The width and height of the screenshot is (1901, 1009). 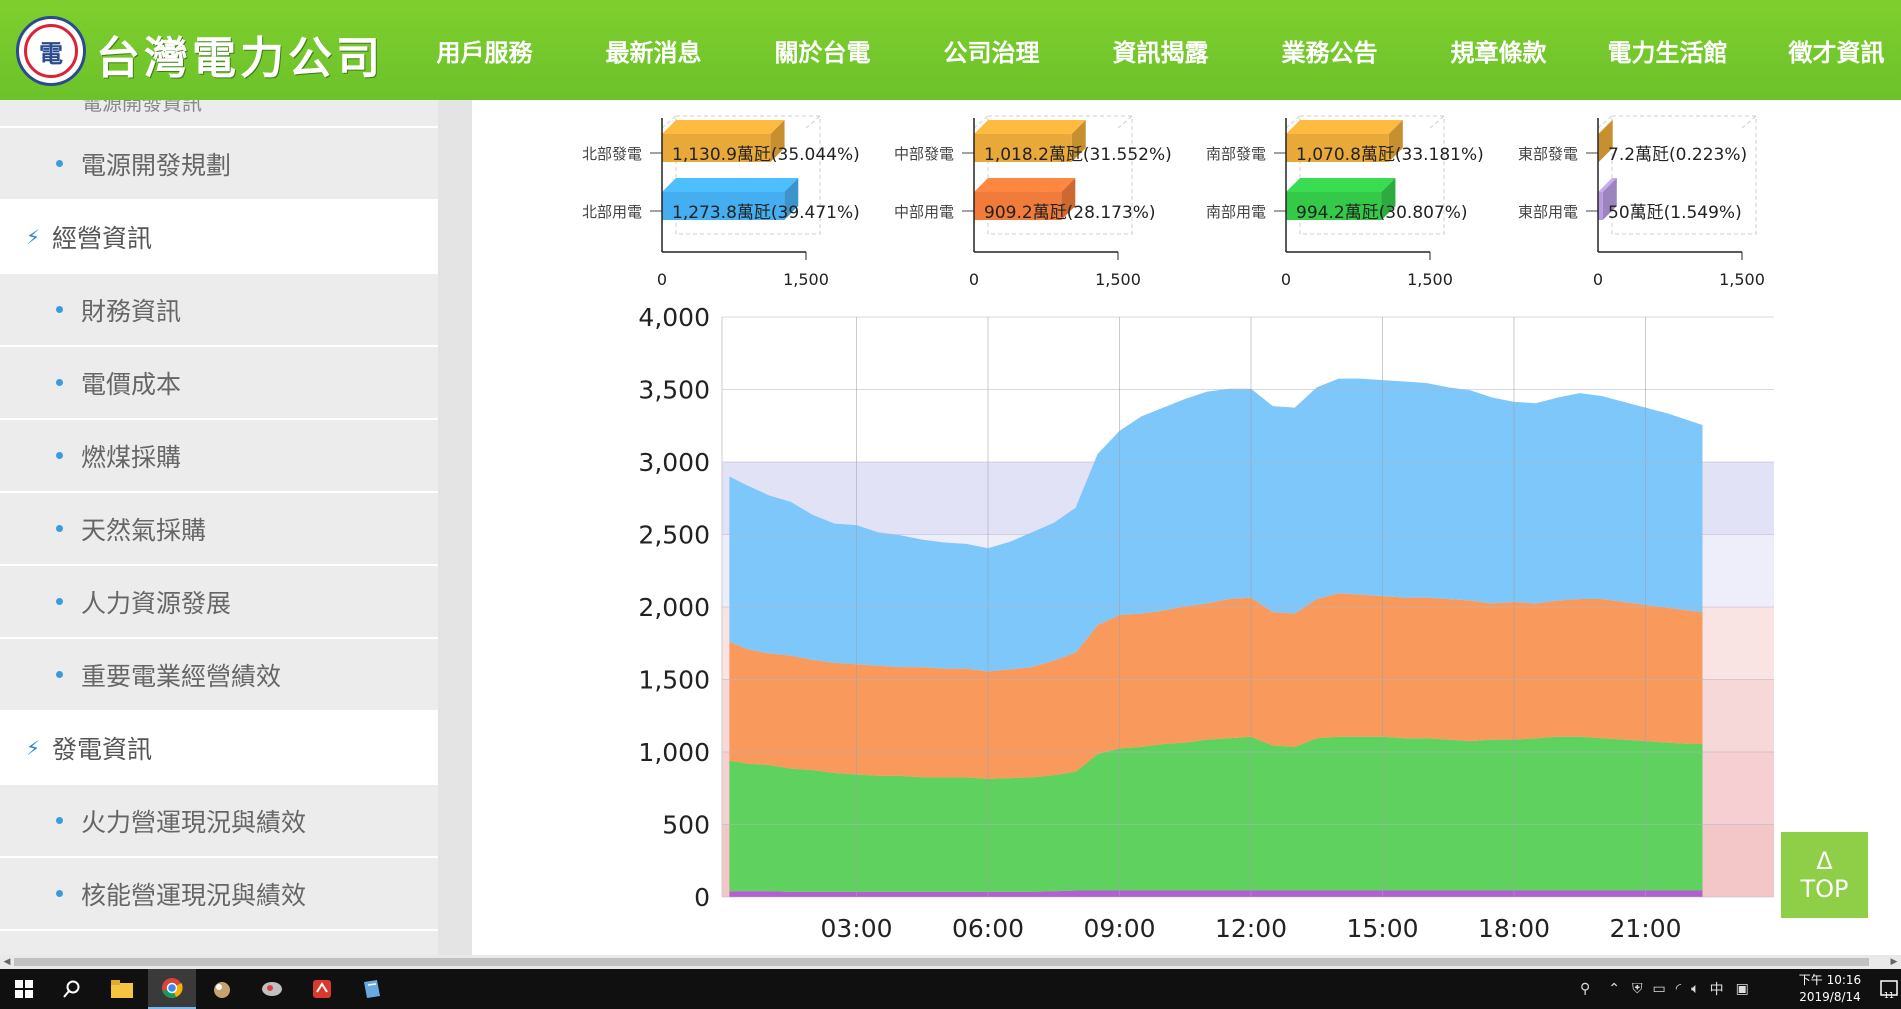 What do you see at coordinates (1160, 59) in the screenshot?
I see `nav-item-4: 資訊揭露` at bounding box center [1160, 59].